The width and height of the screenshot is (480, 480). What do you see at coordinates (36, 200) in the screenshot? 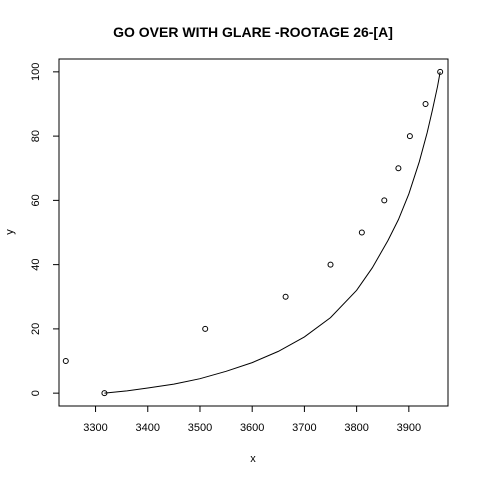
I see `y-tick-label: 60` at bounding box center [36, 200].